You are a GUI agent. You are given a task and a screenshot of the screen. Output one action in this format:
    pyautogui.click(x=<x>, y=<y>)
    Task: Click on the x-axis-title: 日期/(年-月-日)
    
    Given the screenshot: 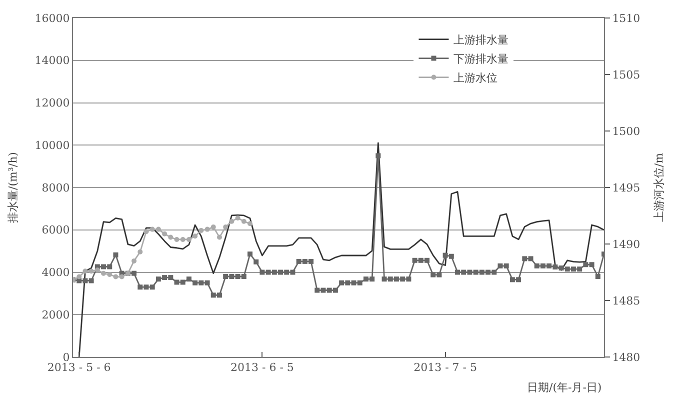 What is the action you would take?
    pyautogui.click(x=564, y=387)
    